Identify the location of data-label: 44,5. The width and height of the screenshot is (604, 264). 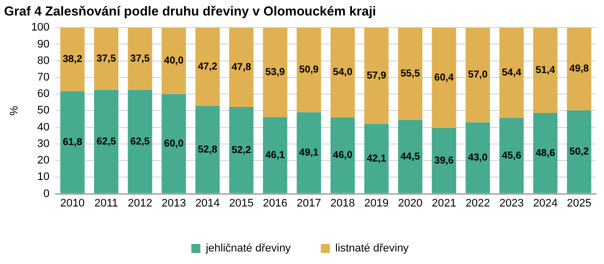
(410, 156).